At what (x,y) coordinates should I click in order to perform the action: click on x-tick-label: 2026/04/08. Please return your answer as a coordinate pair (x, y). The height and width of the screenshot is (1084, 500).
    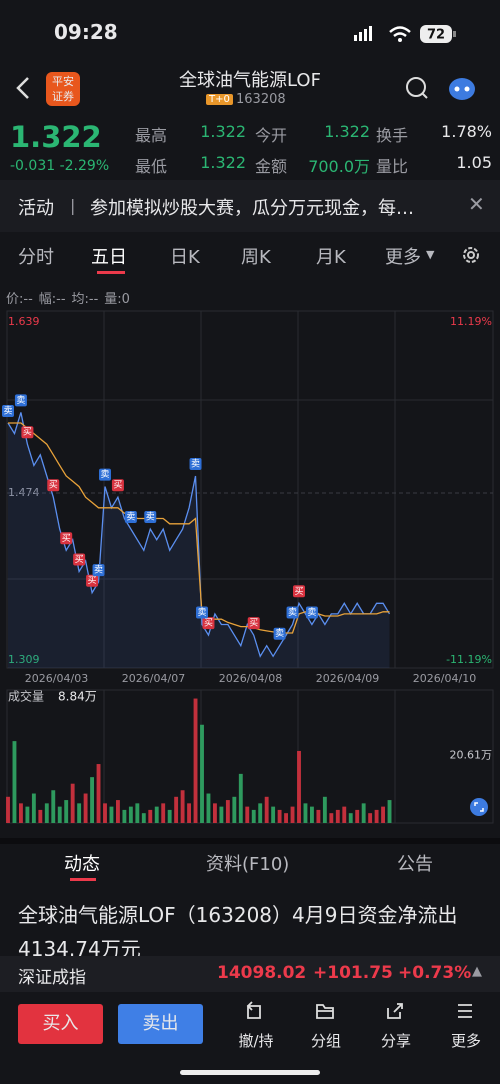
    Looking at the image, I should click on (250, 678).